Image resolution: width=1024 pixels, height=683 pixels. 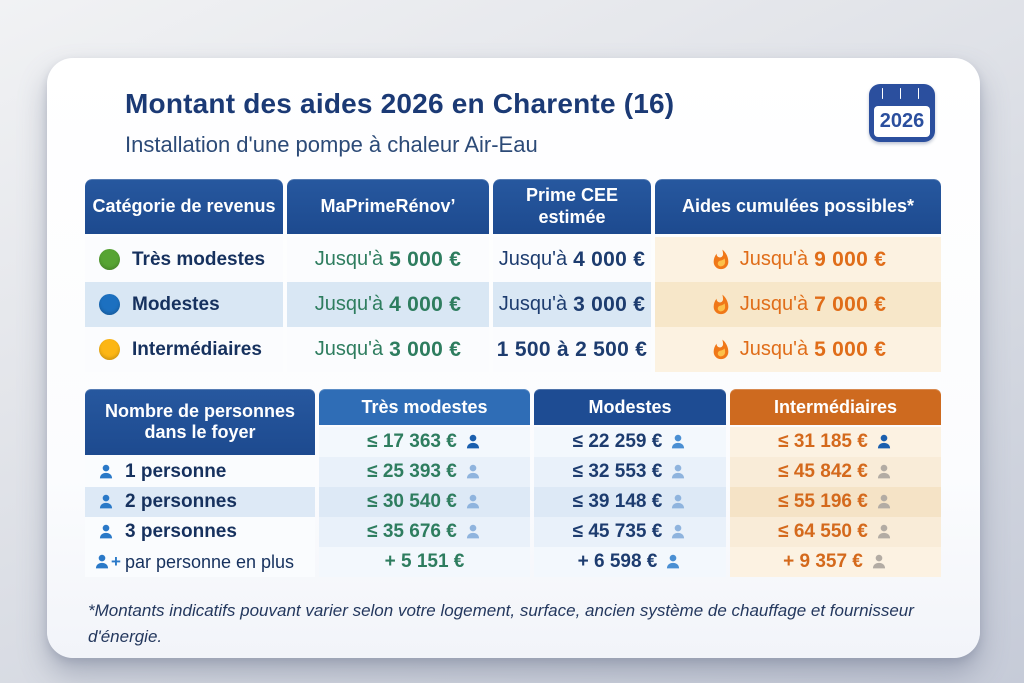 I want to click on column-header-modestes: Modestes, so click(x=630, y=407).